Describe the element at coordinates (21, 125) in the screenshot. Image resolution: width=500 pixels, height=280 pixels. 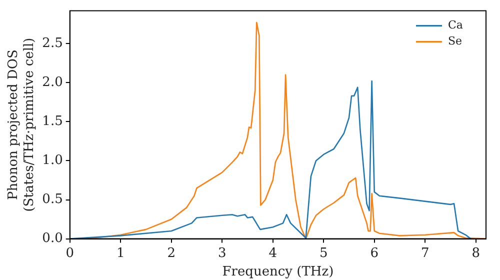
I see `y-axis-title: Phonon projected DOS (States/THz·primitive cell)` at that location.